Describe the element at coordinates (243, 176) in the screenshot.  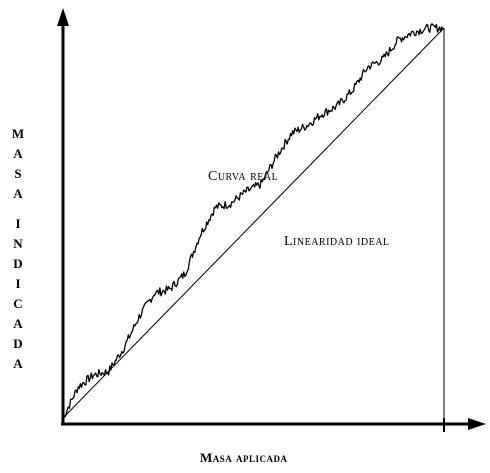
I see `annotation-curva-real: Curva real` at that location.